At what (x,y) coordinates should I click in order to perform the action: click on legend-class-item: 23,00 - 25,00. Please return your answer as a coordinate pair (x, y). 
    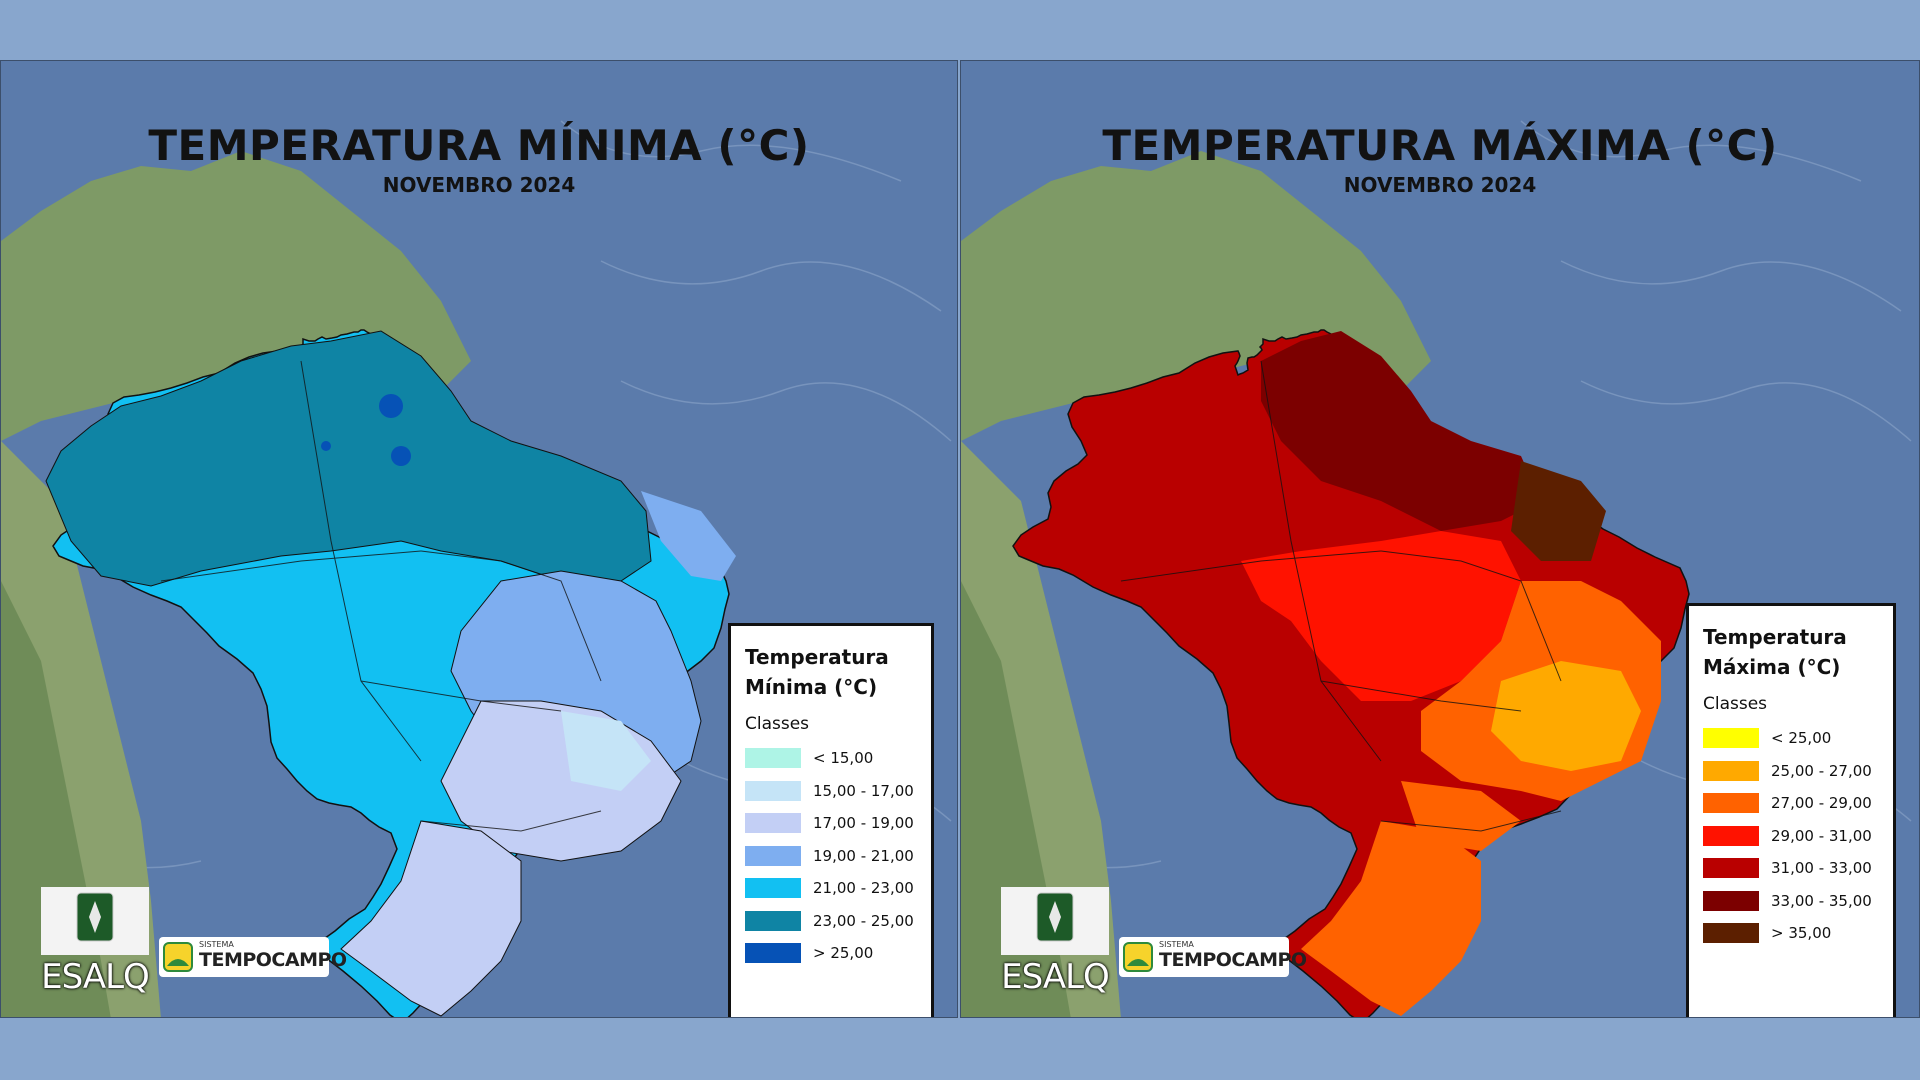
    Looking at the image, I should click on (831, 921).